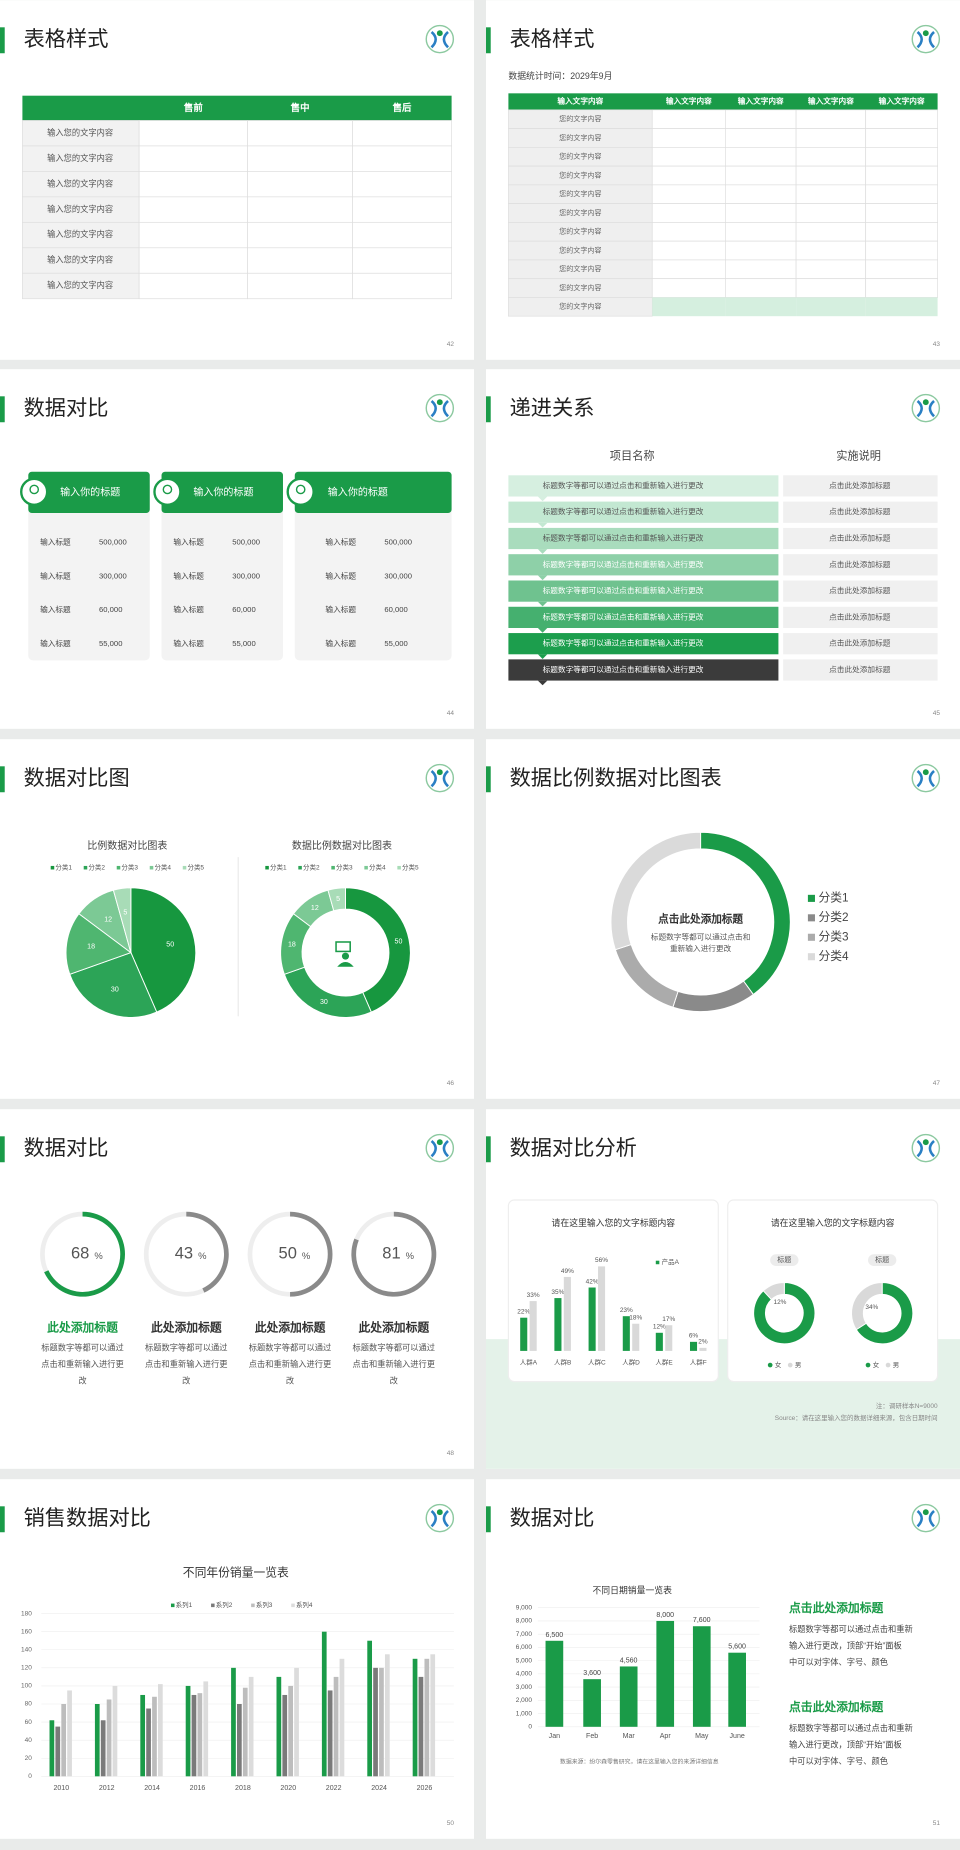  I want to click on value-label: 17%, so click(668, 1319).